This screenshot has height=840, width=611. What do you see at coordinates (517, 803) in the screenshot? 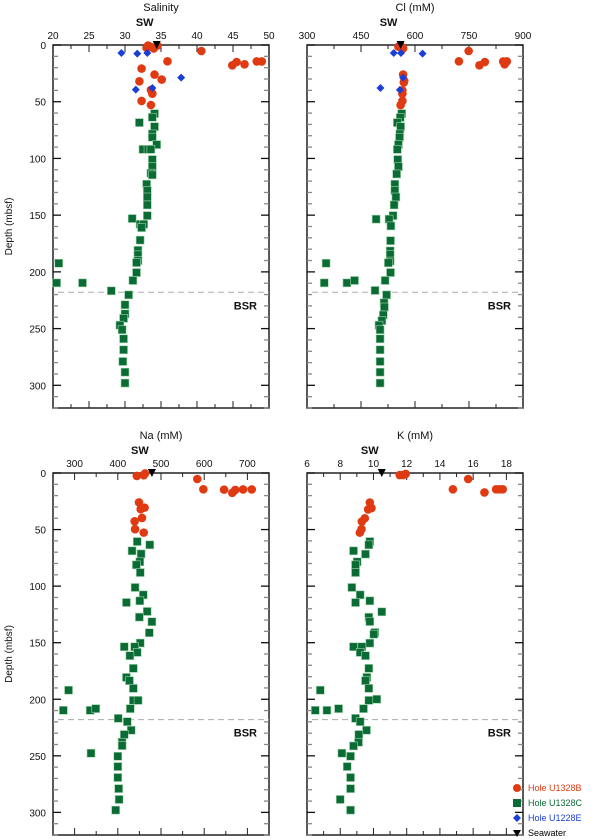
I see `square-marker-icon` at bounding box center [517, 803].